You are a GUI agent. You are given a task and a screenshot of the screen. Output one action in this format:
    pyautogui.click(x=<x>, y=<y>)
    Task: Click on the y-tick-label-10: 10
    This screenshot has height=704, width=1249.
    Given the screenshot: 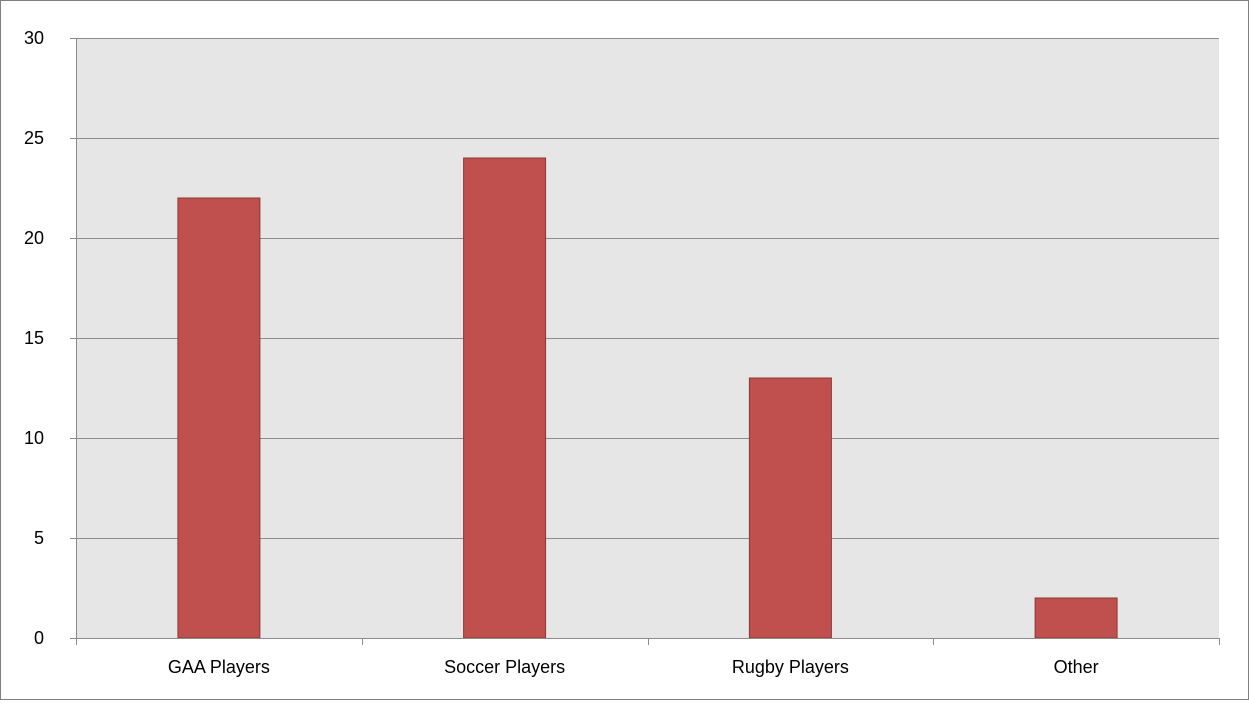 What is the action you would take?
    pyautogui.click(x=34, y=438)
    